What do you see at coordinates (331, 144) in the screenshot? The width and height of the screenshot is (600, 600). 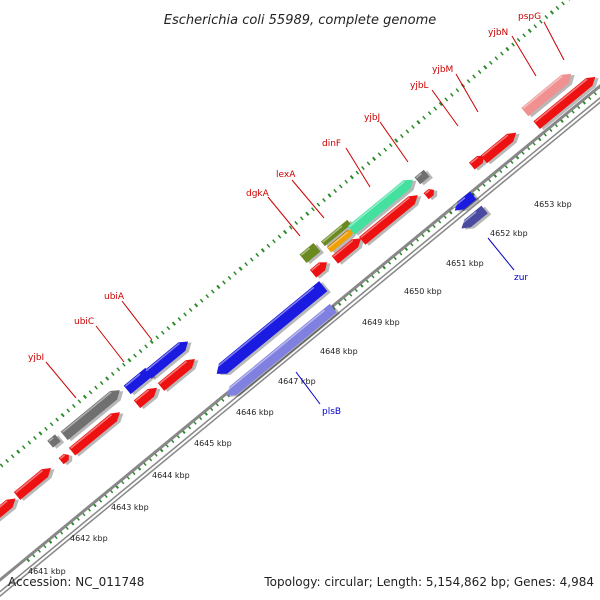 I see `gene-label-dinf: dinF` at bounding box center [331, 144].